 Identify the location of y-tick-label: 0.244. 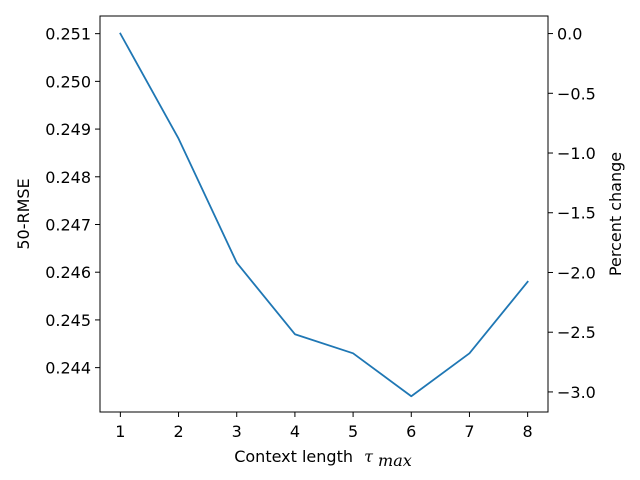
(68, 368).